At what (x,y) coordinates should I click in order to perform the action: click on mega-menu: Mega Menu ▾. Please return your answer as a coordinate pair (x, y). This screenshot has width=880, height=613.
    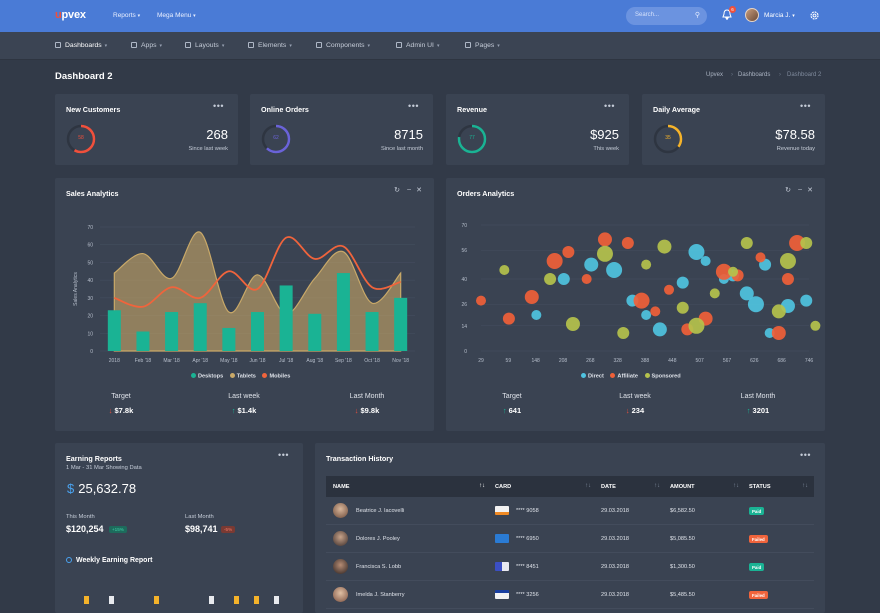
    Looking at the image, I should click on (176, 15).